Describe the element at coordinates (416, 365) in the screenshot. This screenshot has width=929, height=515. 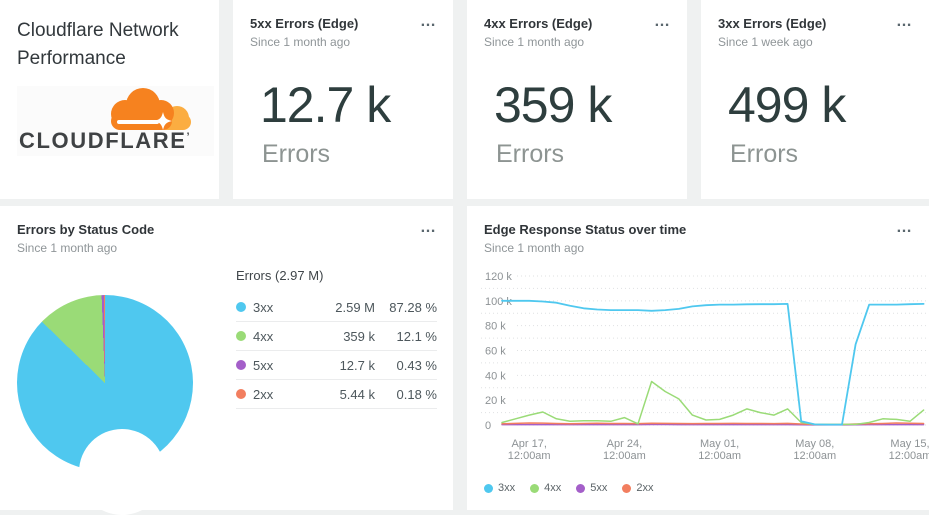
I see `series-percent: 0.43 %` at that location.